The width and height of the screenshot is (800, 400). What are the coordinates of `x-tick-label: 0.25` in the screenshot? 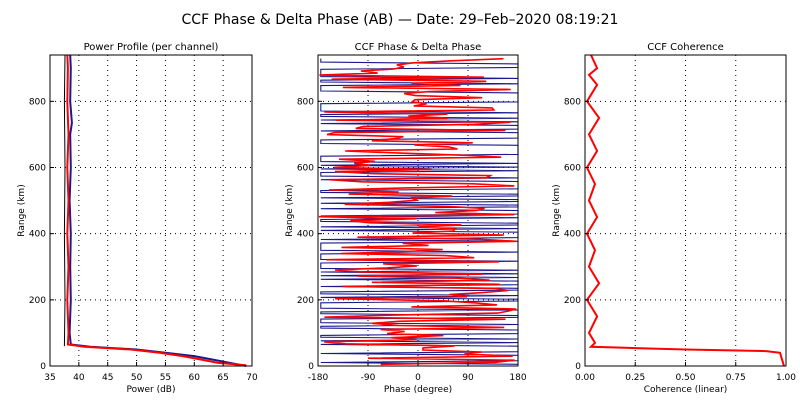 It's located at (635, 378).